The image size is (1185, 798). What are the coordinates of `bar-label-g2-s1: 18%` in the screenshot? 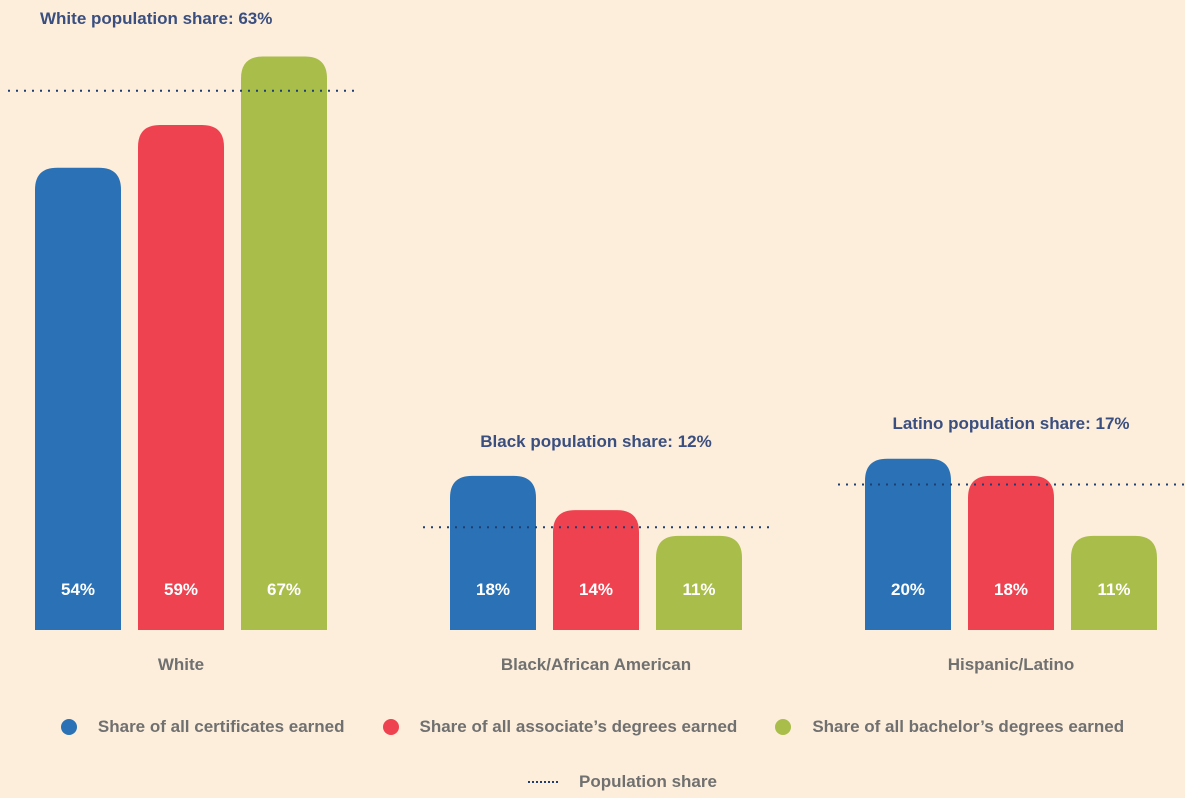 It's located at (1011, 589).